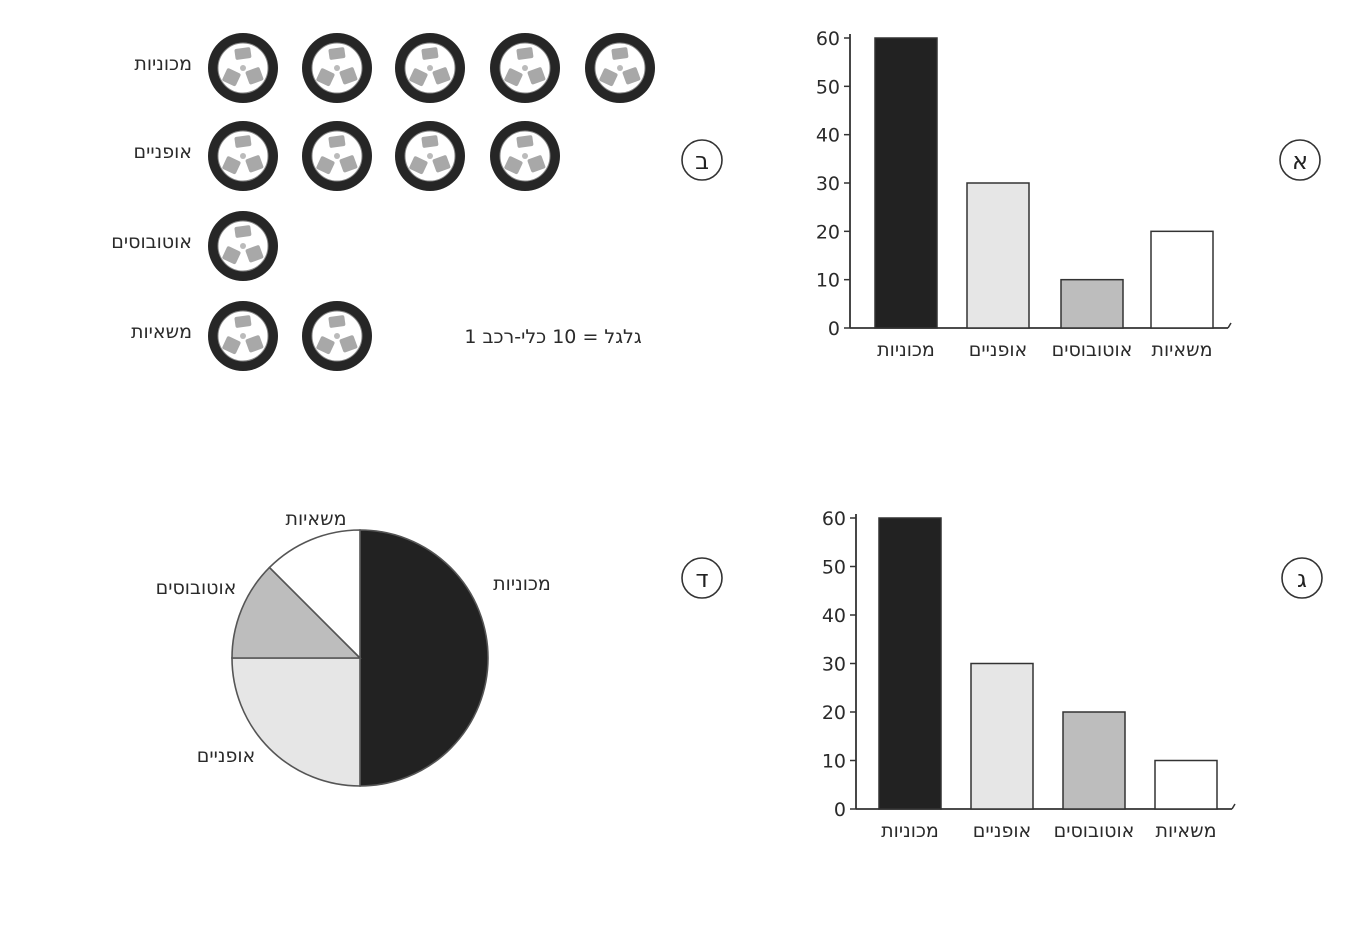 The height and width of the screenshot is (930, 1363). What do you see at coordinates (316, 519) in the screenshot?
I see `pie-slice-label: משאיות` at bounding box center [316, 519].